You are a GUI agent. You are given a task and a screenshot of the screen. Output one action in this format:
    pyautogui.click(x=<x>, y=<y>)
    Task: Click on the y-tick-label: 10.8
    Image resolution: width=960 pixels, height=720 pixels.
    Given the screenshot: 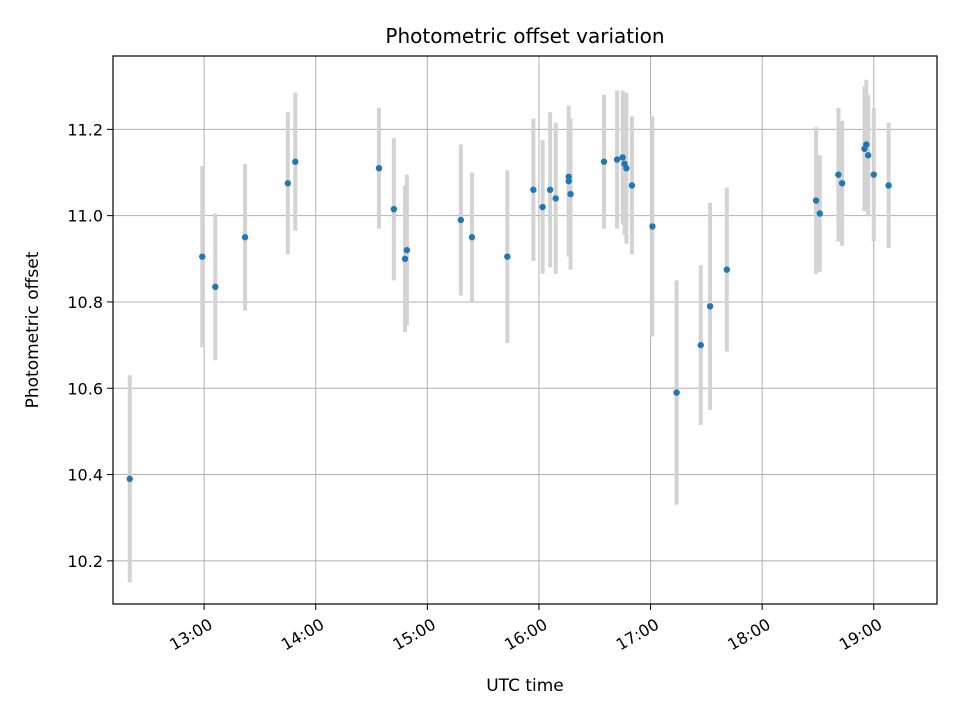 What is the action you would take?
    pyautogui.click(x=85, y=302)
    